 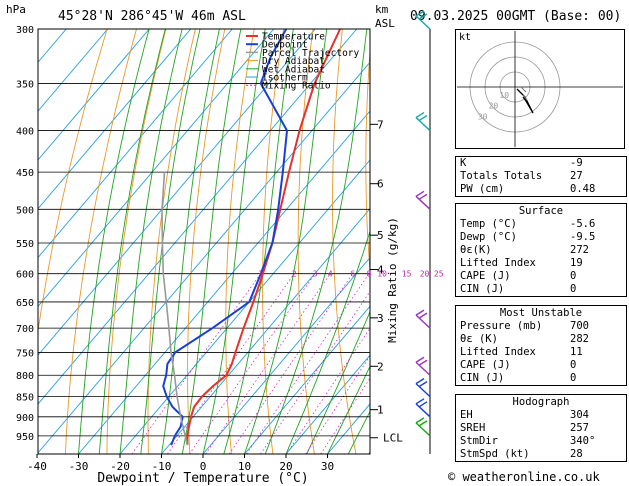 What do you see at coordinates (579, 428) in the screenshot?
I see `hodograph-table-value: 257` at bounding box center [579, 428].